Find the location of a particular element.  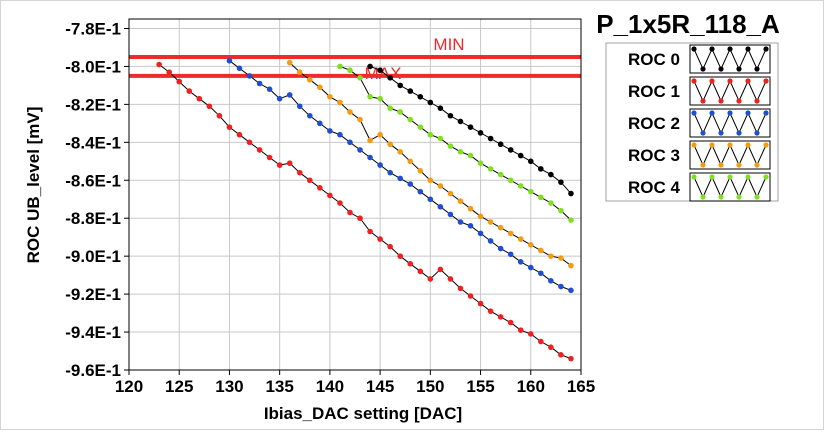

y-tick-label: -7.8E-1 is located at coordinates (93, 28).